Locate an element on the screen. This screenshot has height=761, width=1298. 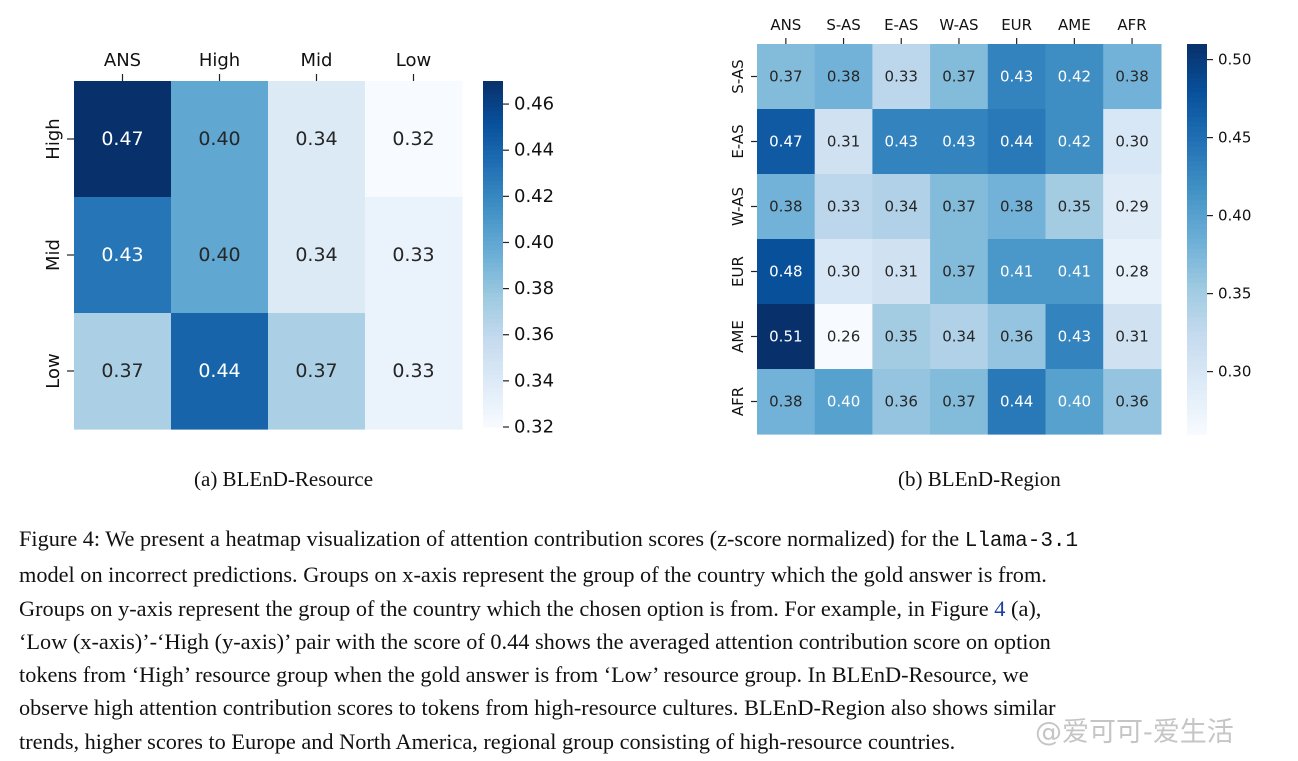
cell-value-label: 0.29 is located at coordinates (1131, 207).